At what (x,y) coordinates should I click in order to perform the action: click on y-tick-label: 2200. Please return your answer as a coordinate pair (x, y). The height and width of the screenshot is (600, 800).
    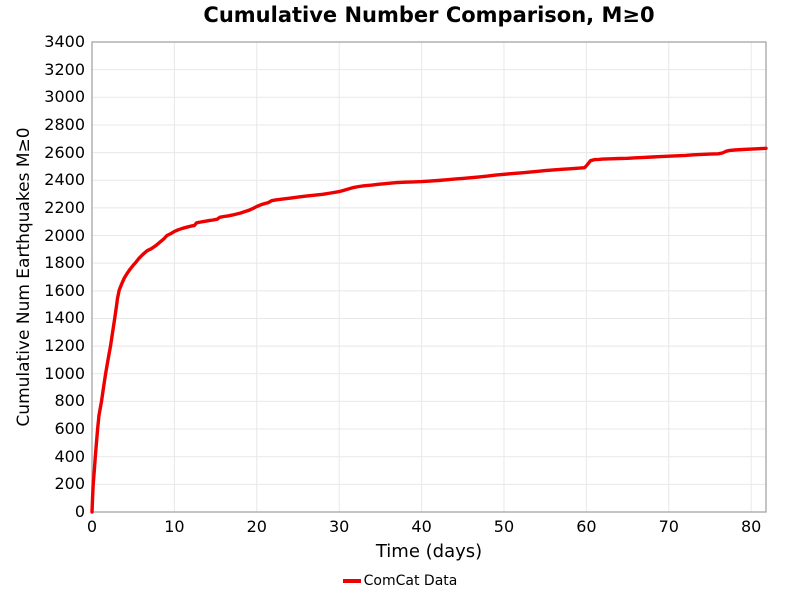
    Looking at the image, I should click on (64, 207).